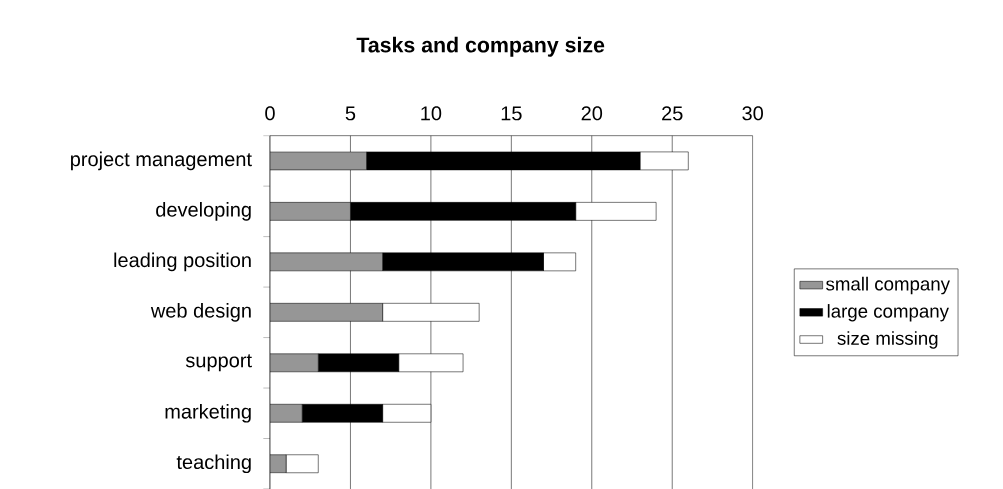 This screenshot has height=489, width=1003. Describe the element at coordinates (431, 113) in the screenshot. I see `x-tick-label: 10` at that location.